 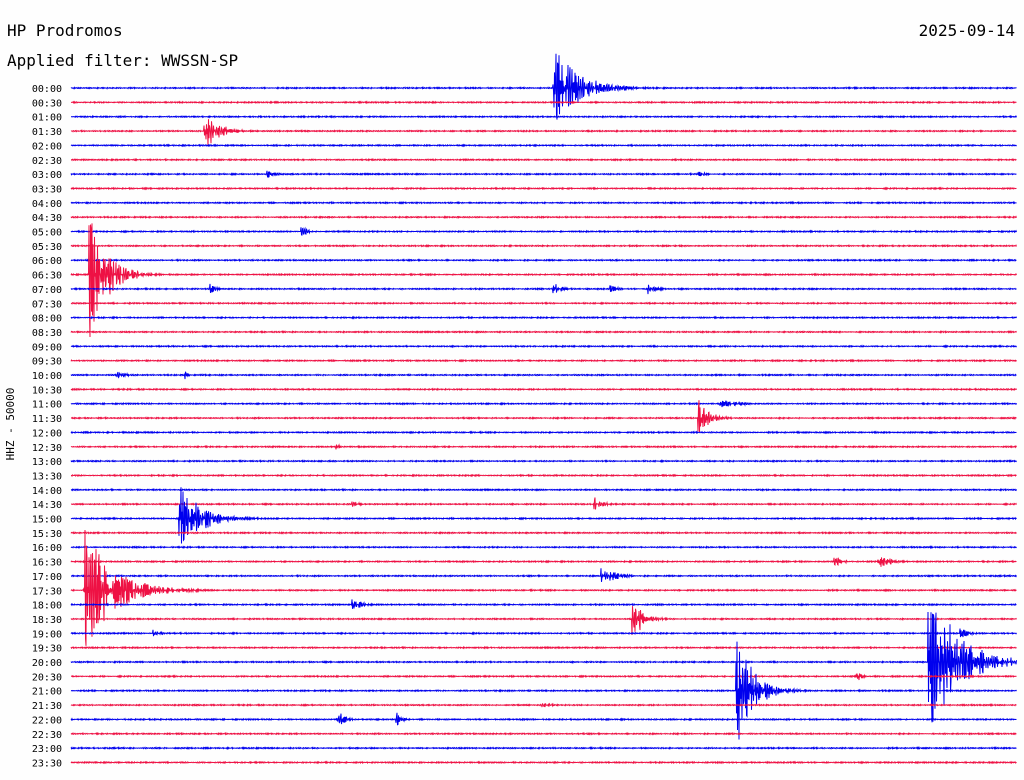 I want to click on row-time-label: 03:30, so click(x=47, y=189).